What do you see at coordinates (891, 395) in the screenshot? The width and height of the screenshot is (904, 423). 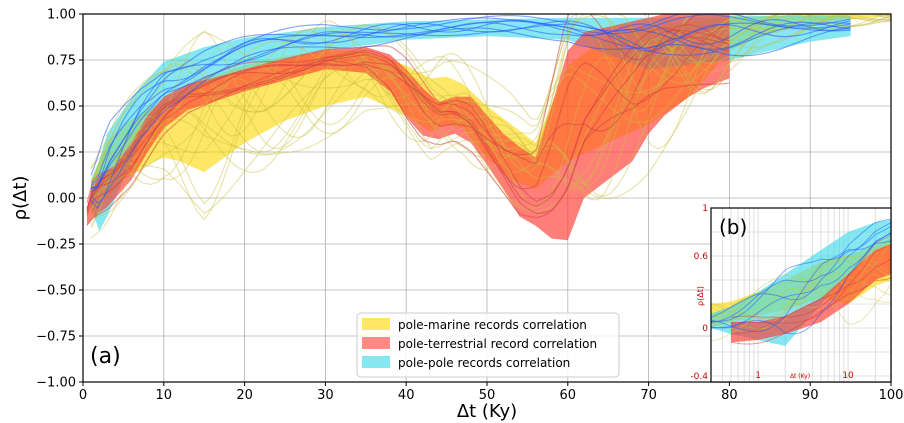 I see `main-x-tick-label: 100` at bounding box center [891, 395].